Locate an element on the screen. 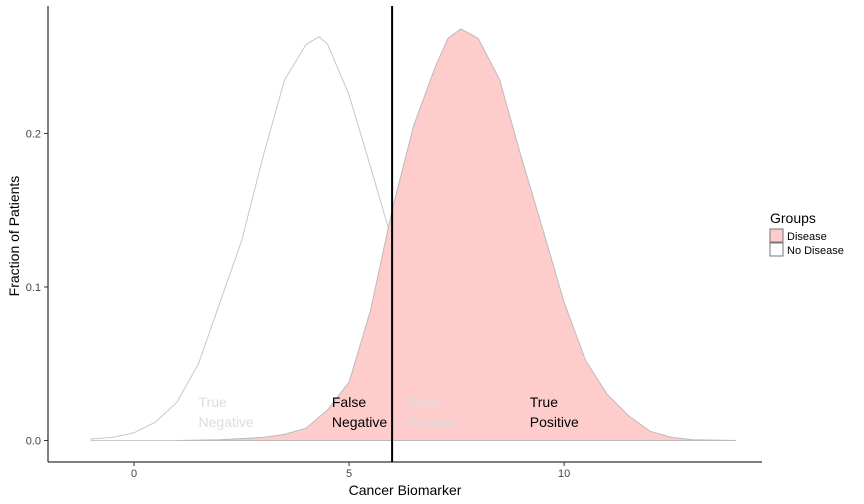 The width and height of the screenshot is (864, 504). annotation-false-positive: False Positive is located at coordinates (431, 412).